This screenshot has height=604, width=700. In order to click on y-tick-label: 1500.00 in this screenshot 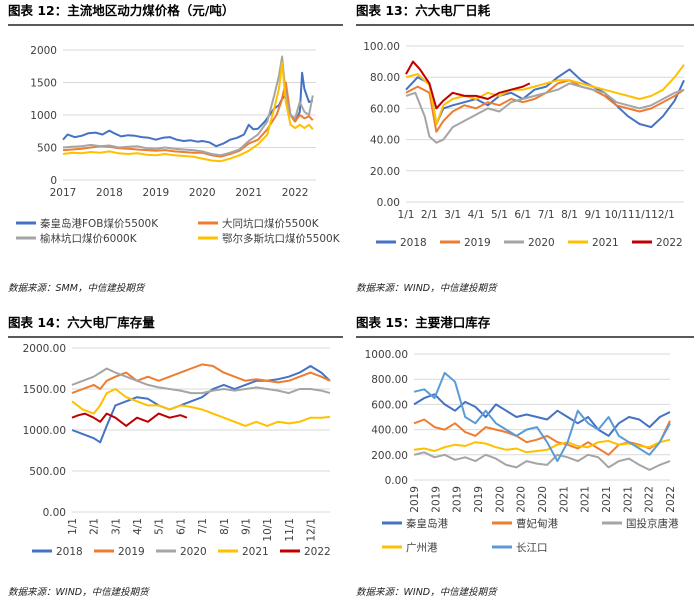, I will do `click(44, 390)`.